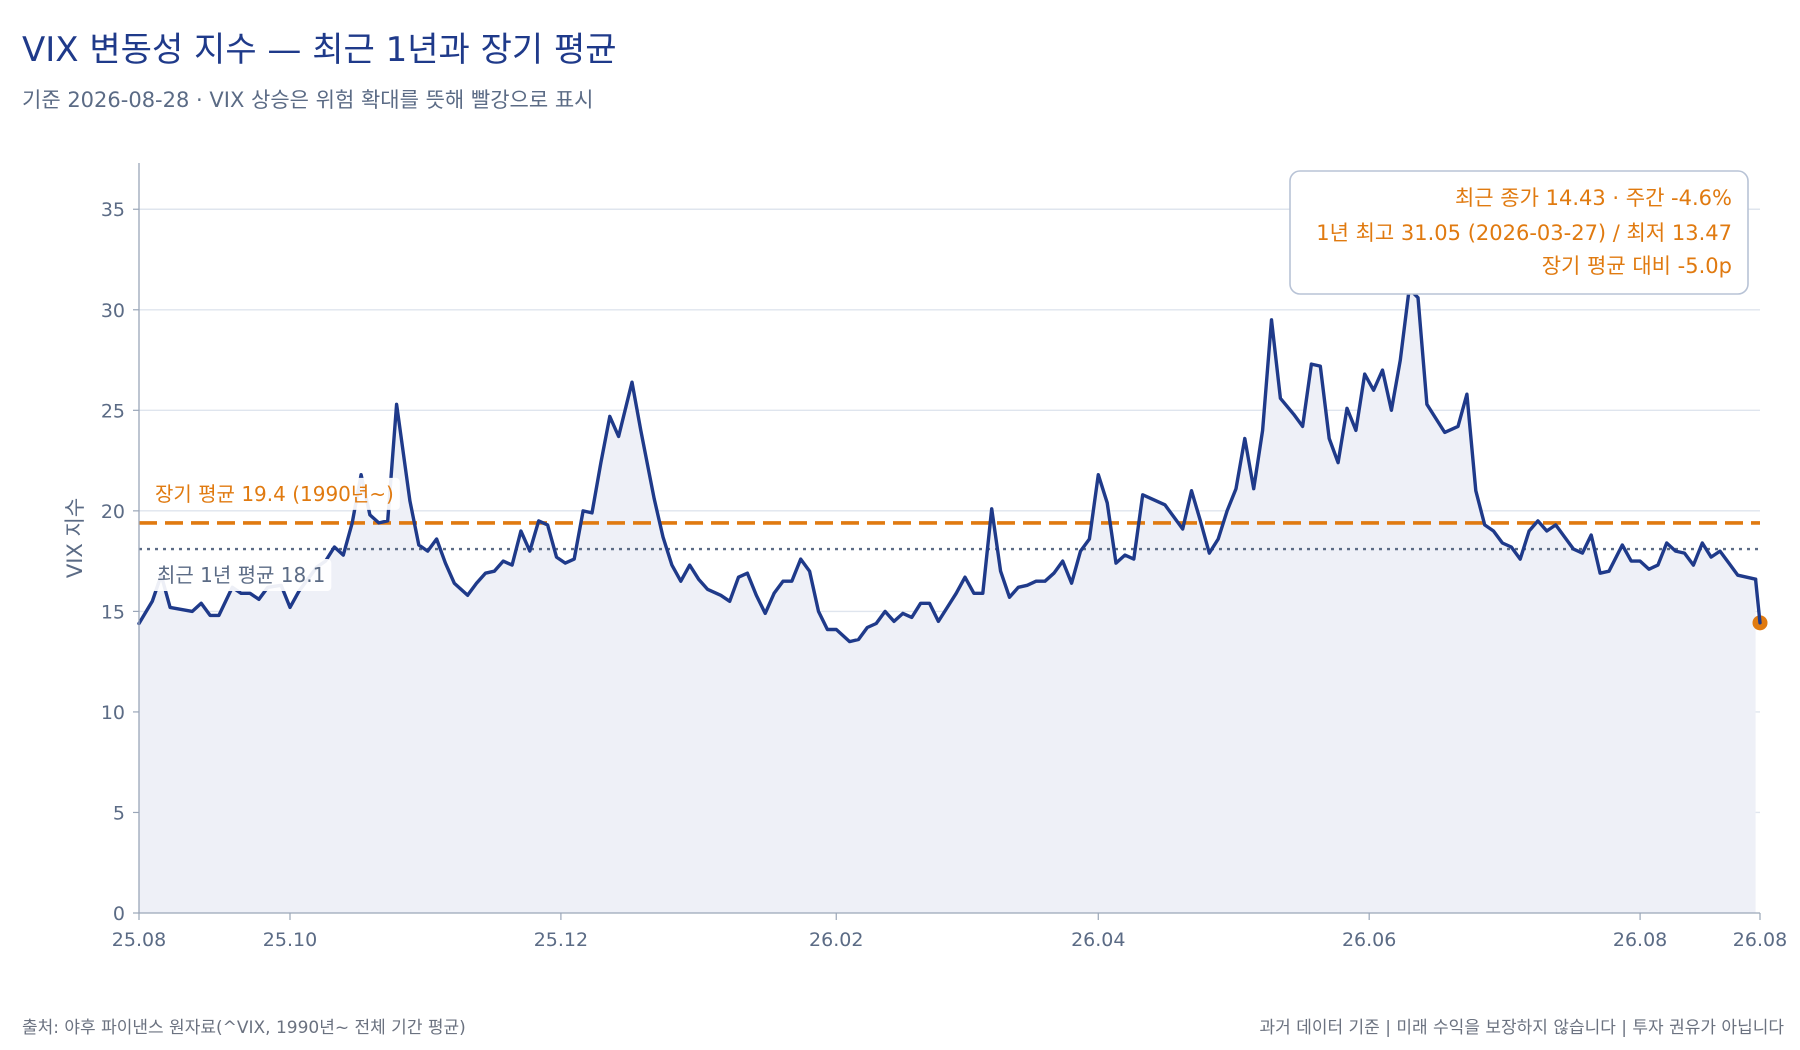  I want to click on info-vs-long-avg: 장기 평균 대비 -5.0p, so click(1637, 266).